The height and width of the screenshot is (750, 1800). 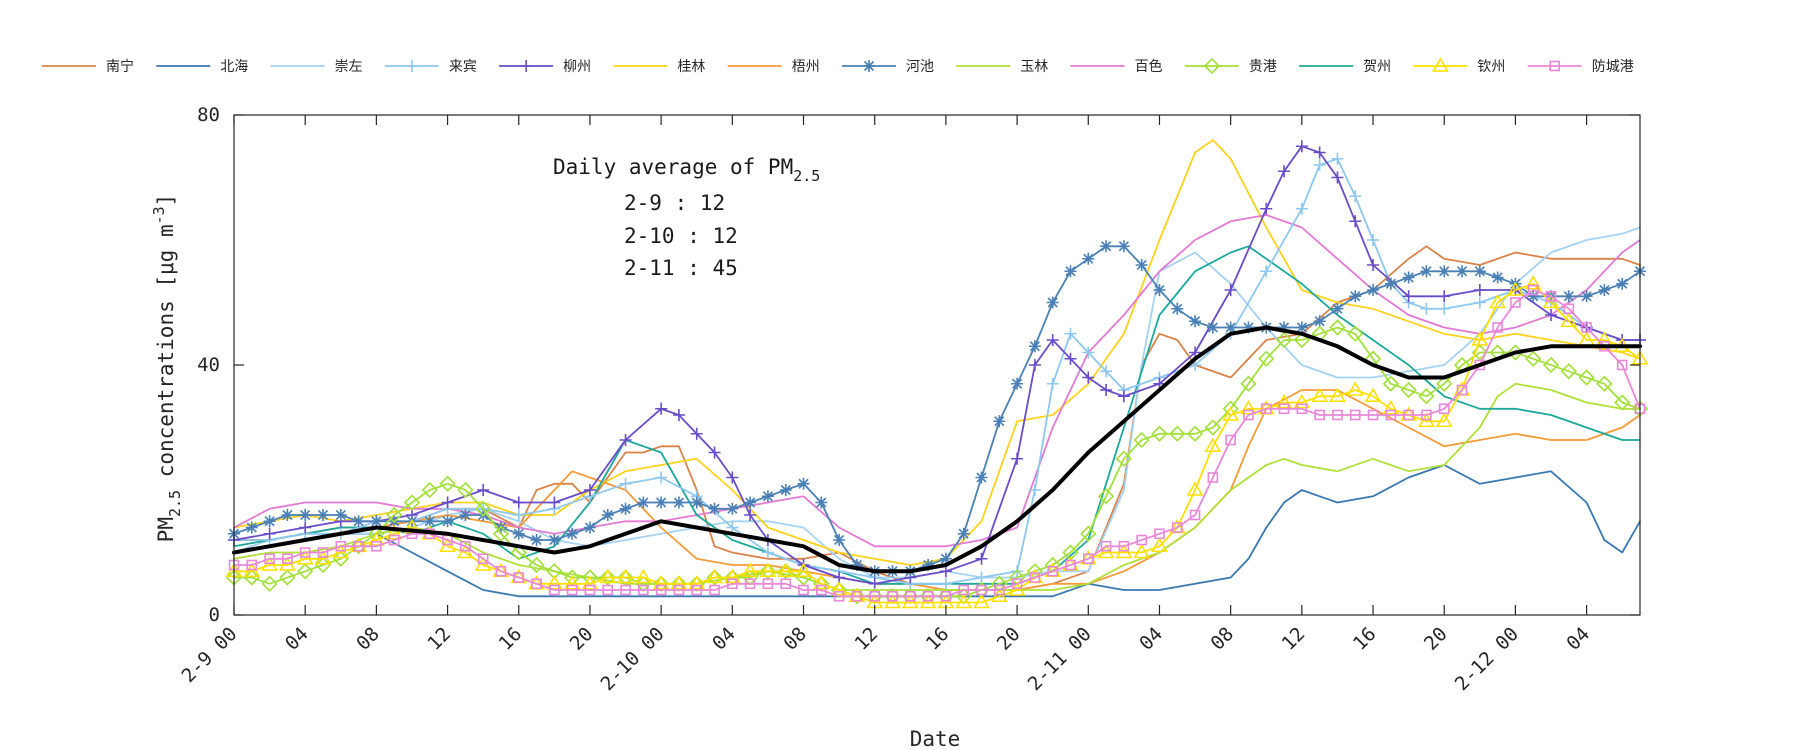 I want to click on x-tick-label: 2-11 00, so click(x=1060, y=659).